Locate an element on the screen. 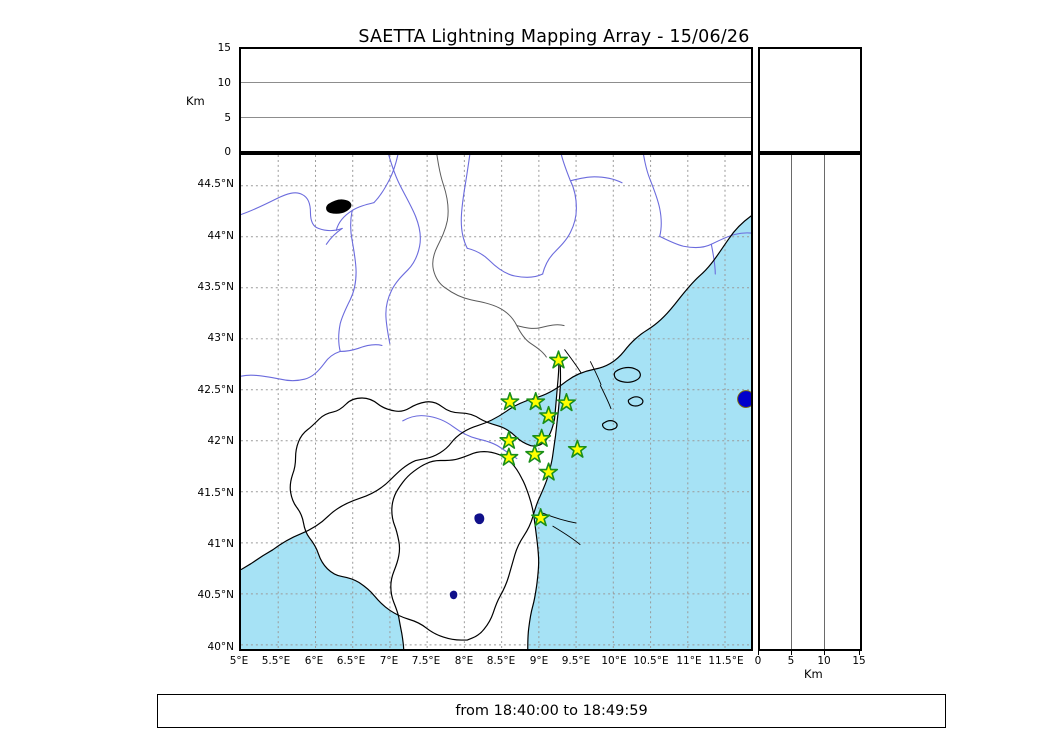  map-xtick-9E: 9°E is located at coordinates (539, 661).